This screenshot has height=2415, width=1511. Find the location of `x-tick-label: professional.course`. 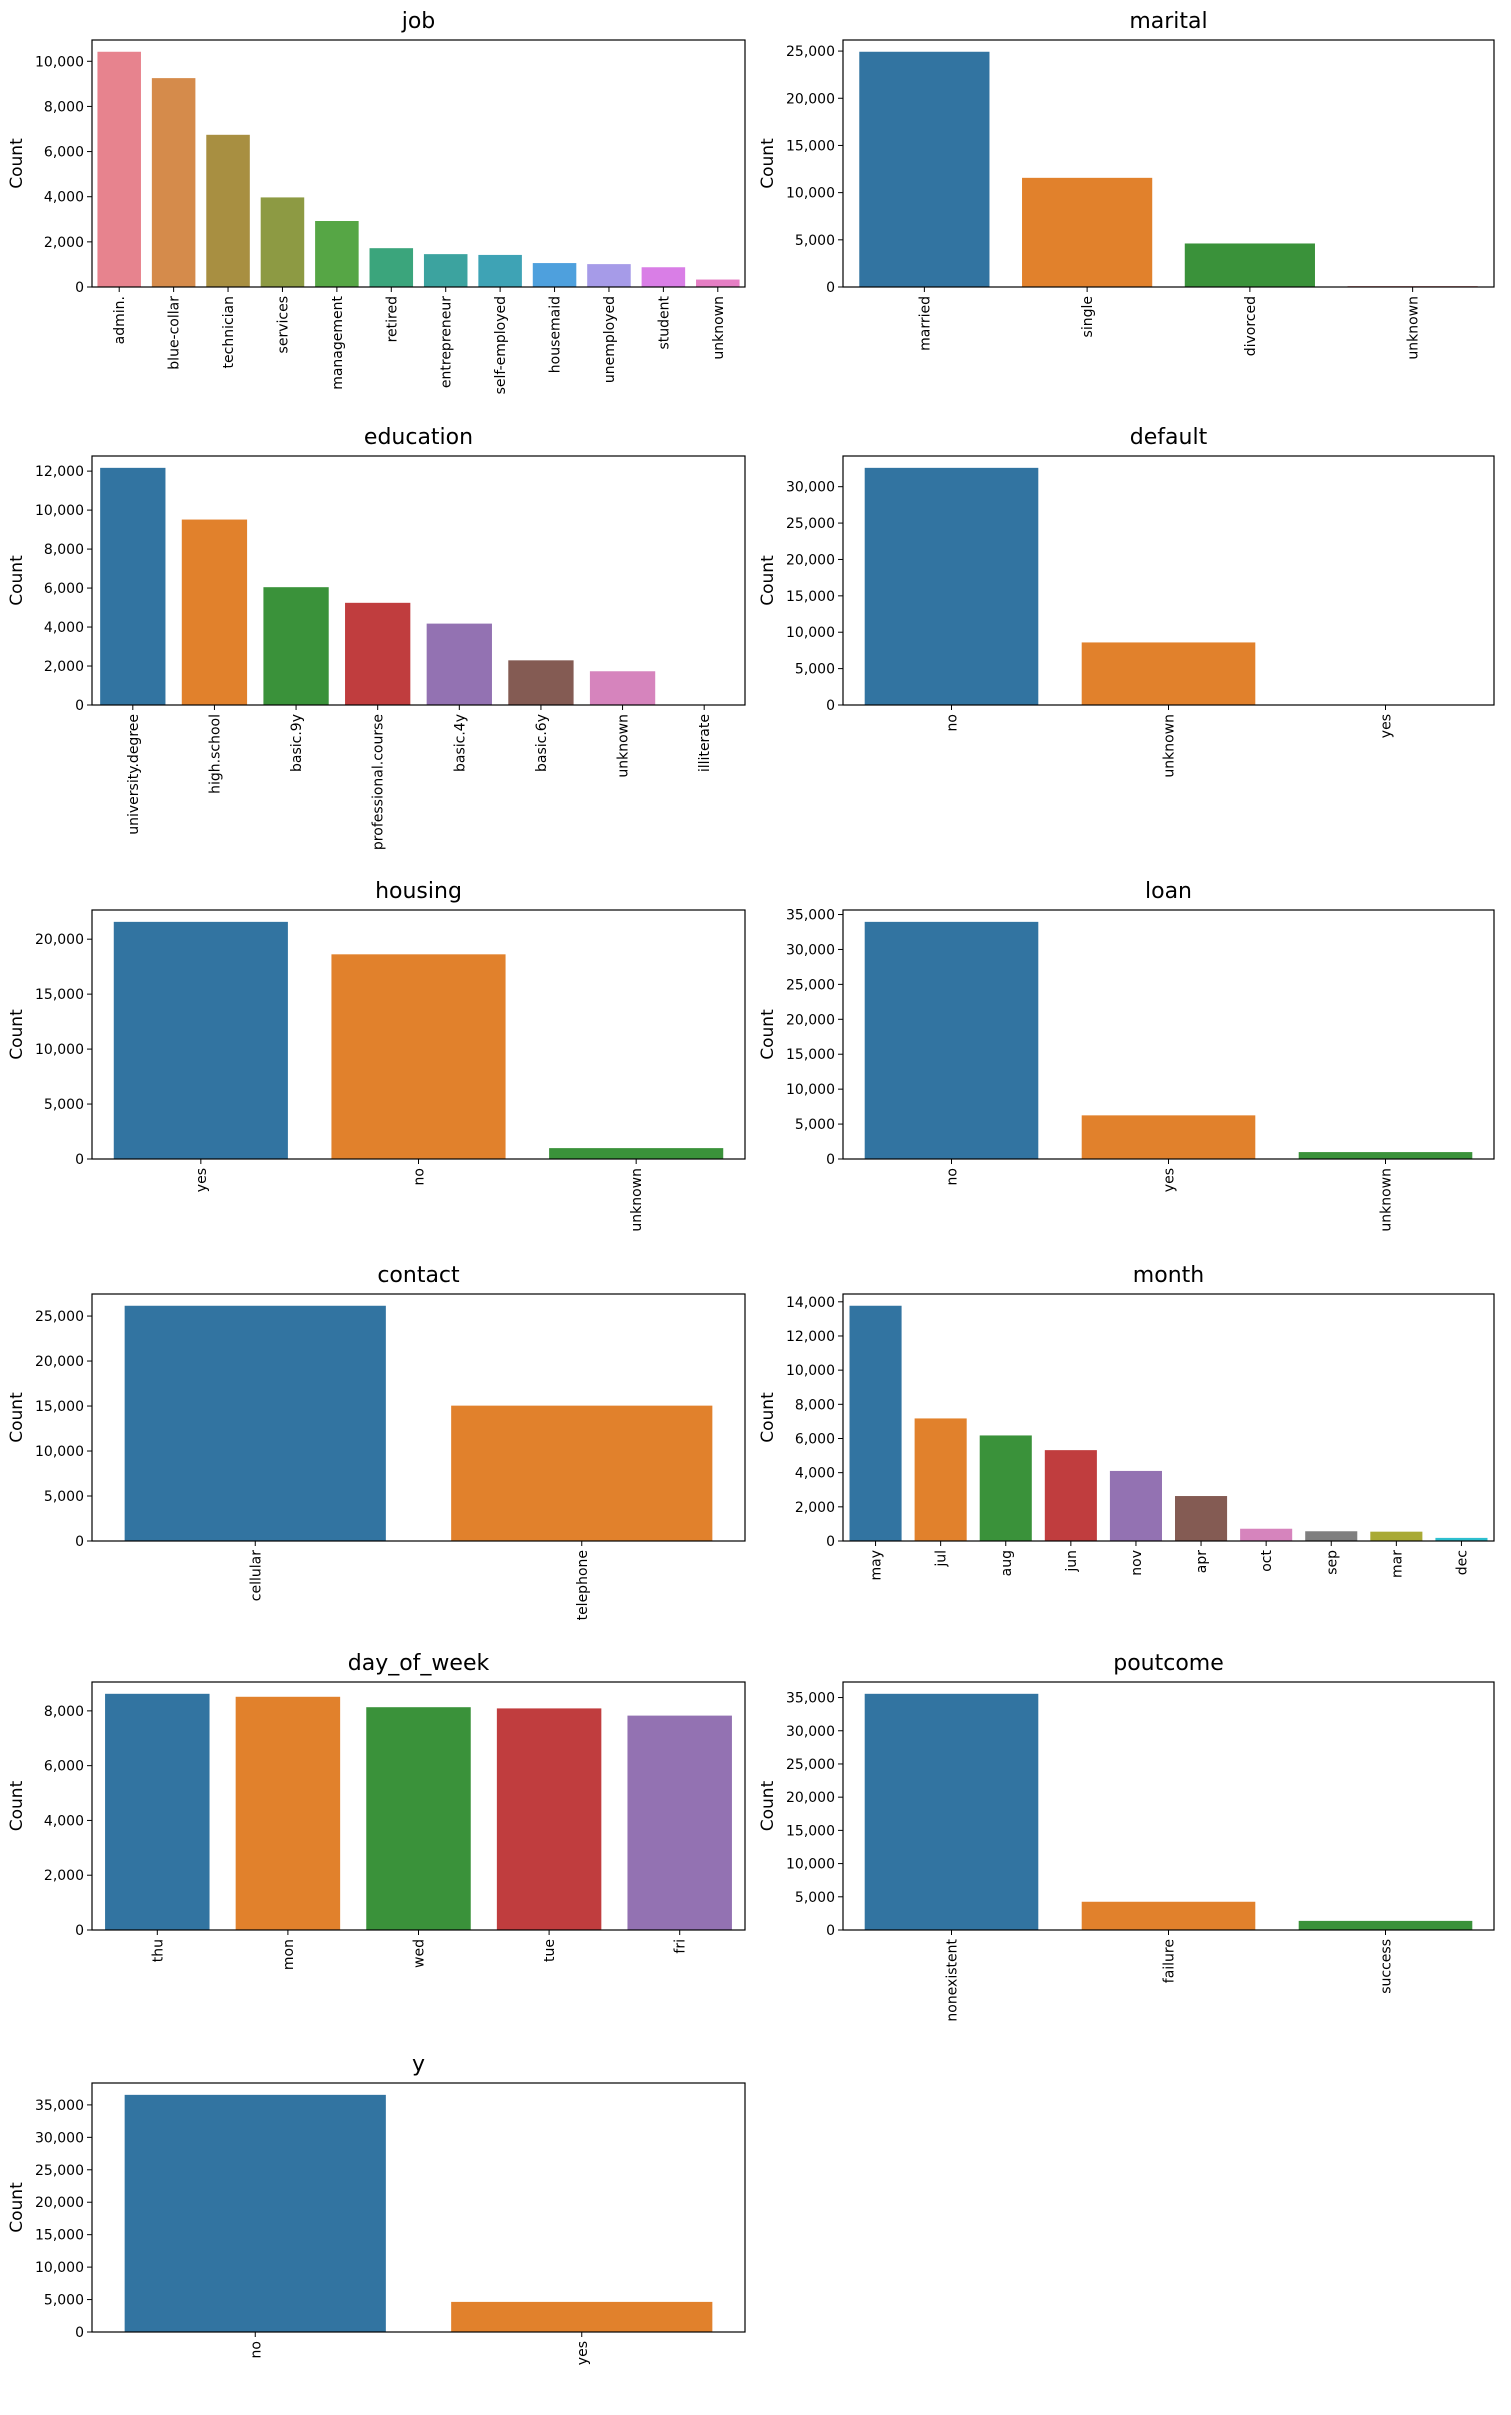

x-tick-label: professional.course is located at coordinates (379, 782).